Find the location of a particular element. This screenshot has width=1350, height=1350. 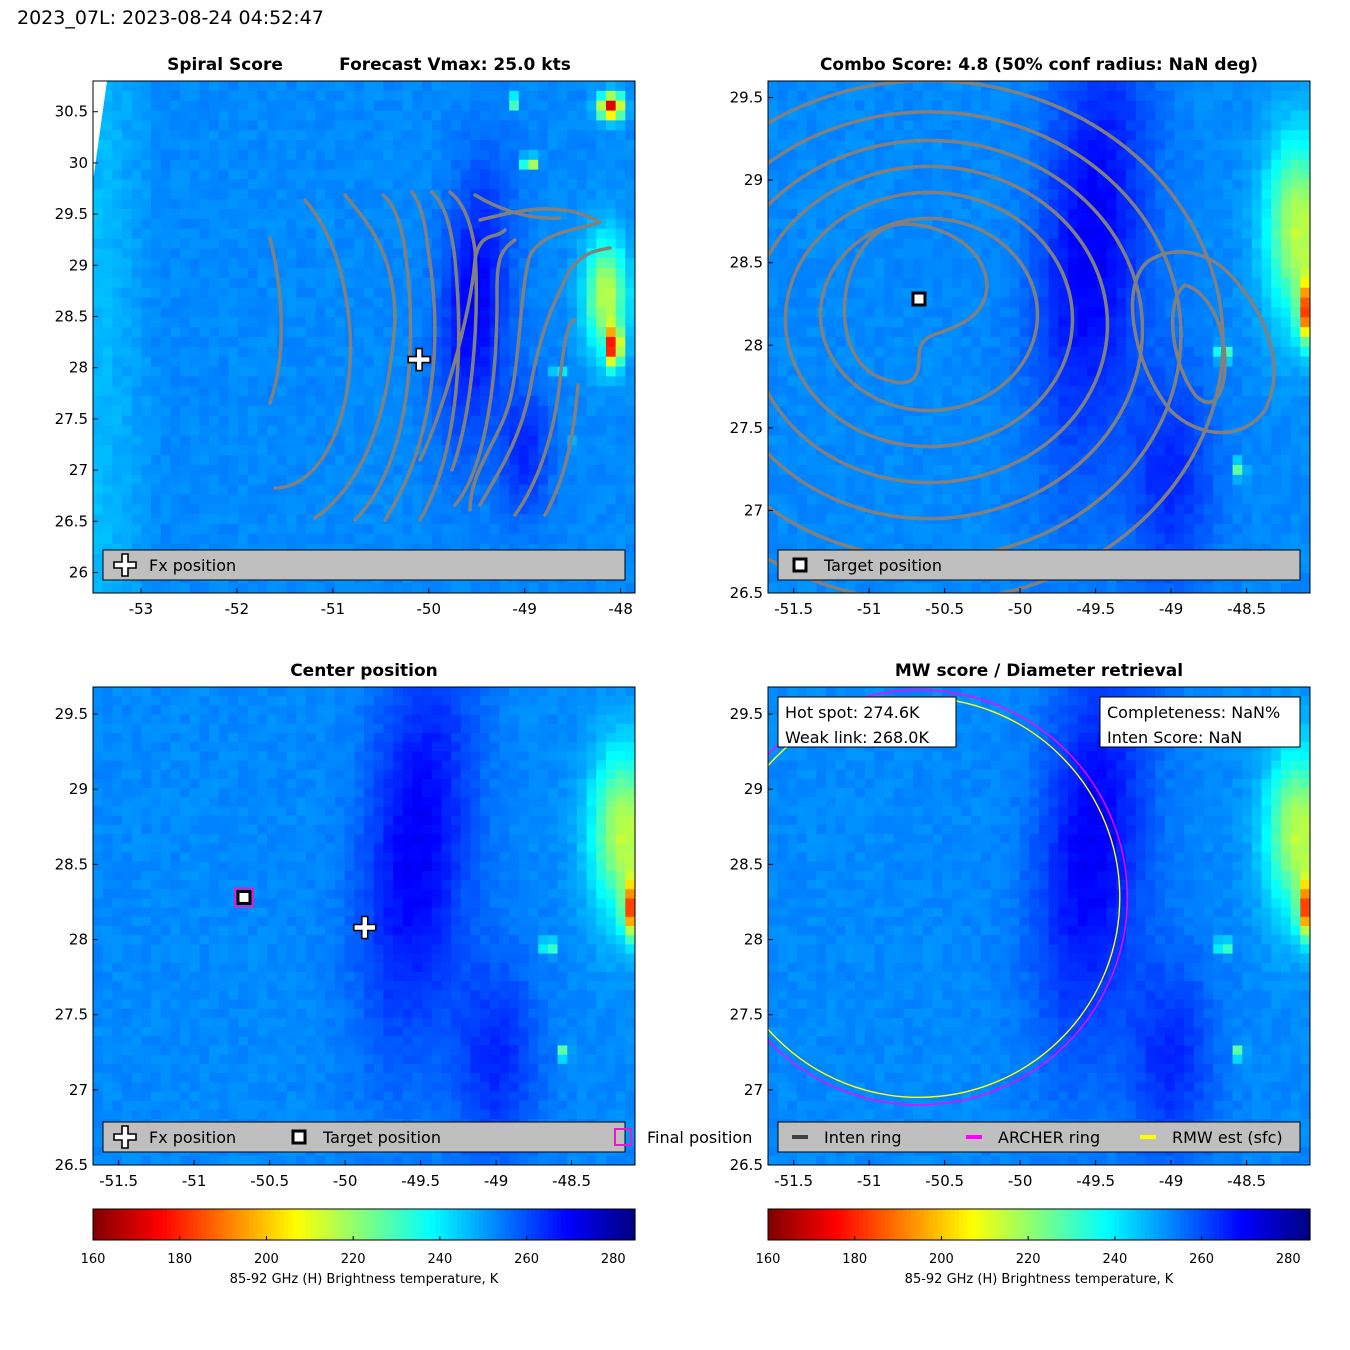

final-position-marker is located at coordinates (243, 897).